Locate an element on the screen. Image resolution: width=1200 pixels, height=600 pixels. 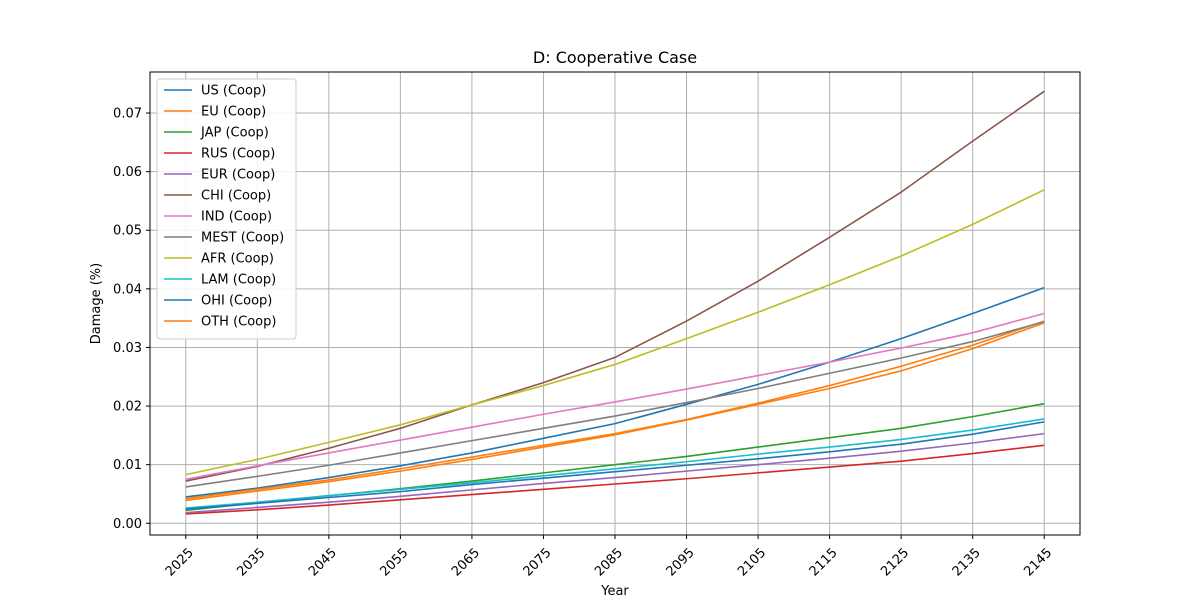
series-line-ohi is located at coordinates (615, 466).